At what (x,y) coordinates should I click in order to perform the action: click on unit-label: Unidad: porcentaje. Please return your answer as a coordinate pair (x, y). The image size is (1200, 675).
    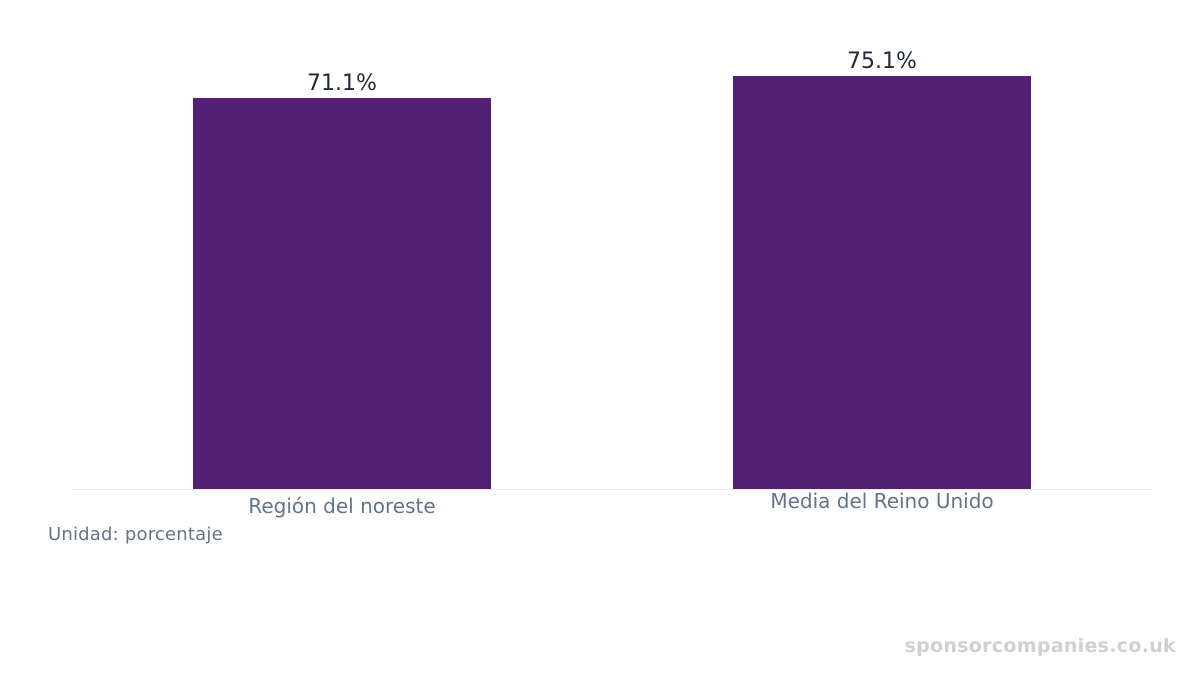
    Looking at the image, I should click on (135, 534).